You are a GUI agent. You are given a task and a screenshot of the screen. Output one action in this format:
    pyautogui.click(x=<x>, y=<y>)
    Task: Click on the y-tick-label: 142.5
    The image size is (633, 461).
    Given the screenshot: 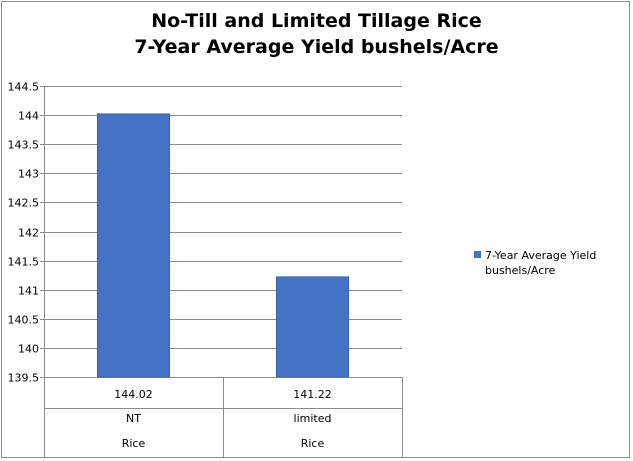 What is the action you would take?
    pyautogui.click(x=24, y=203)
    